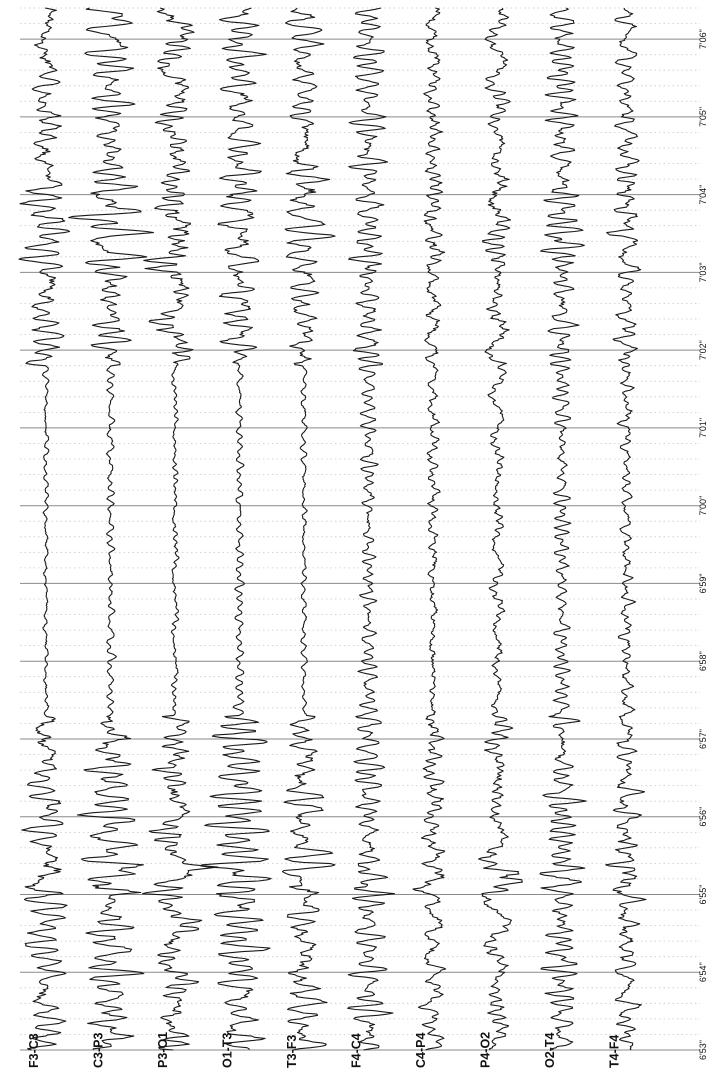 This screenshot has width=723, height=1073. Describe the element at coordinates (357, 1050) in the screenshot. I see `channel-label: F4-C4` at that location.